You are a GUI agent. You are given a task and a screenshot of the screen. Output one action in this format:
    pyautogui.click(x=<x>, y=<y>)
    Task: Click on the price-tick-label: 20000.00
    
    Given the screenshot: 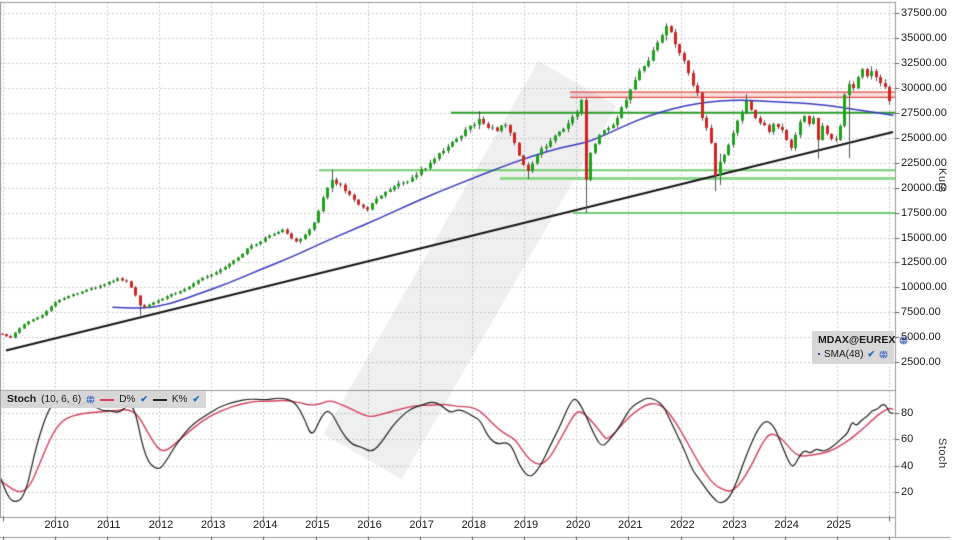 What is the action you would take?
    pyautogui.click(x=924, y=187)
    